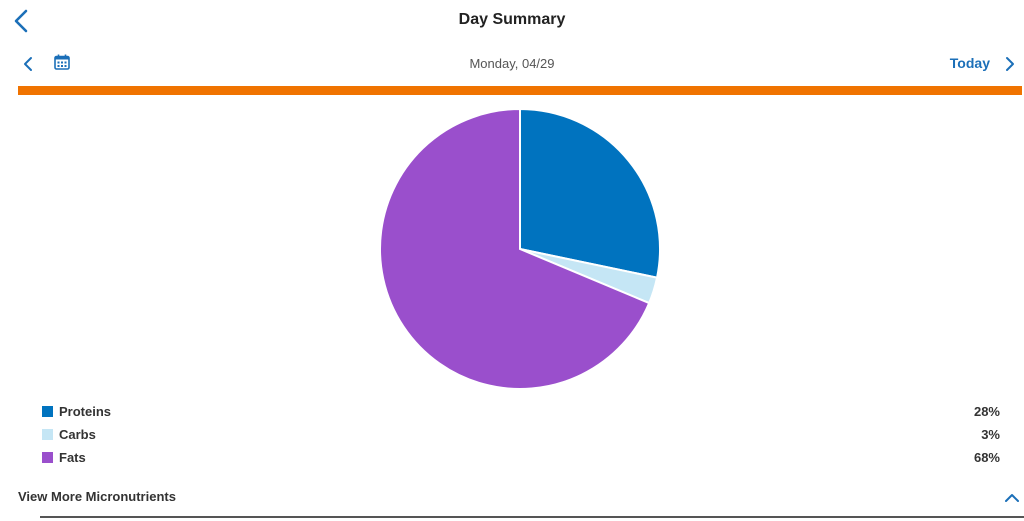  Describe the element at coordinates (47, 411) in the screenshot. I see `legend-swatch-proteins` at that location.